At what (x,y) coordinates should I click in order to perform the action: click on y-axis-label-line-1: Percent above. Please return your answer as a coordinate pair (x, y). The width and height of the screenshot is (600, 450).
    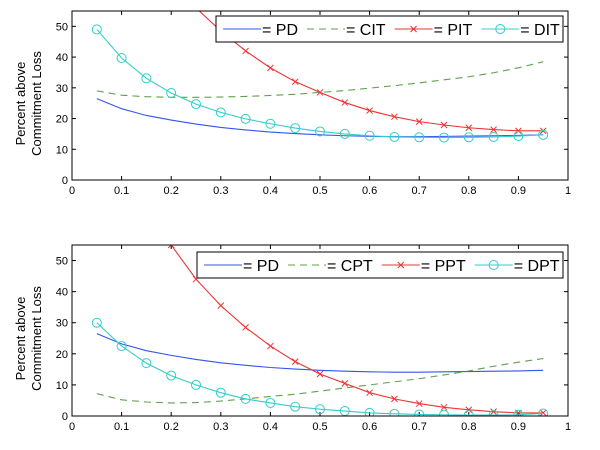
    Looking at the image, I should click on (20, 339).